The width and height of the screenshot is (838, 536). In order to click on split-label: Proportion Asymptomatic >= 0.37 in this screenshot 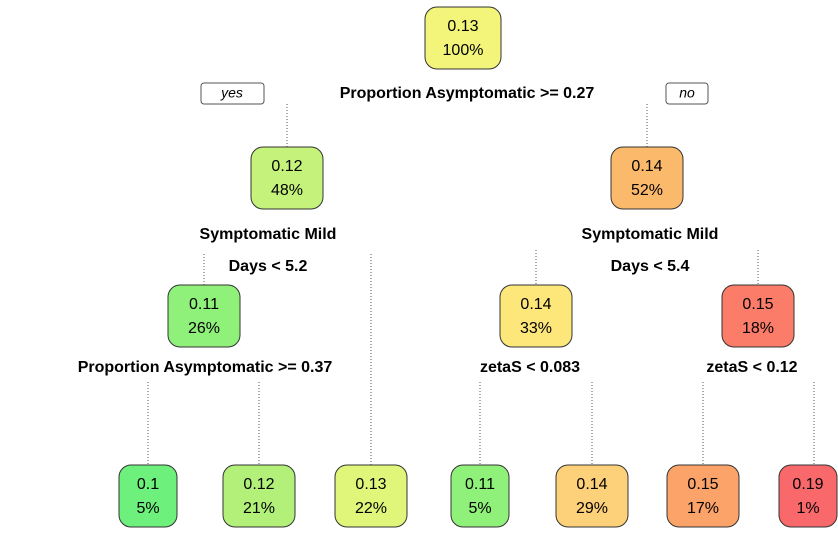, I will do `click(205, 367)`.